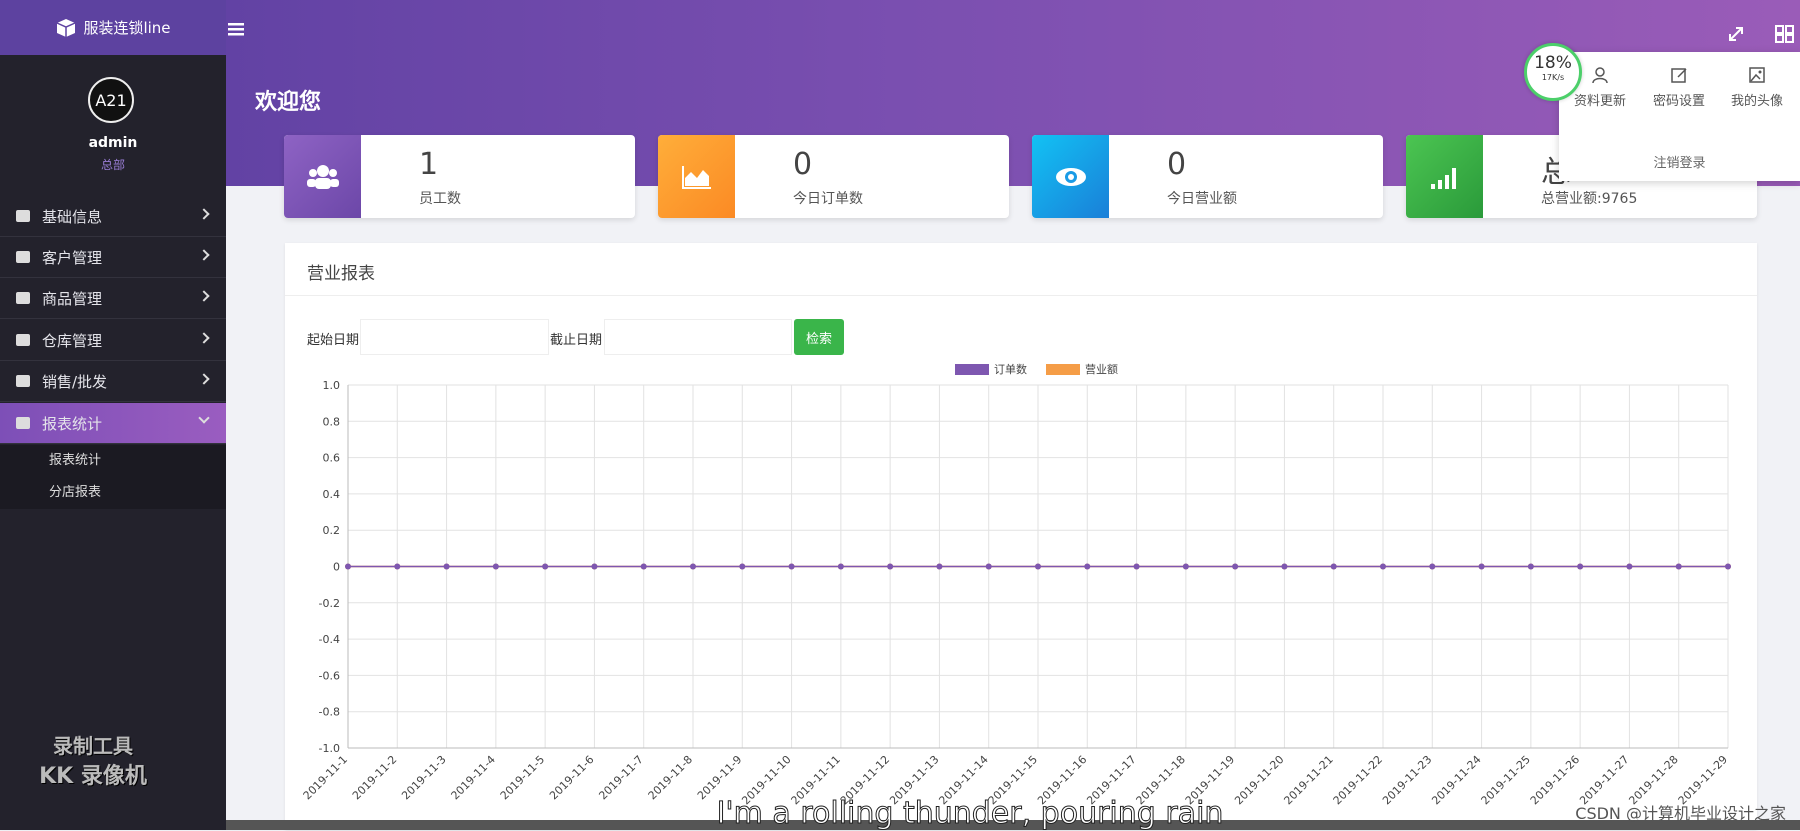  Describe the element at coordinates (1589, 199) in the screenshot. I see `stat-label: 总营业额:9765` at that location.